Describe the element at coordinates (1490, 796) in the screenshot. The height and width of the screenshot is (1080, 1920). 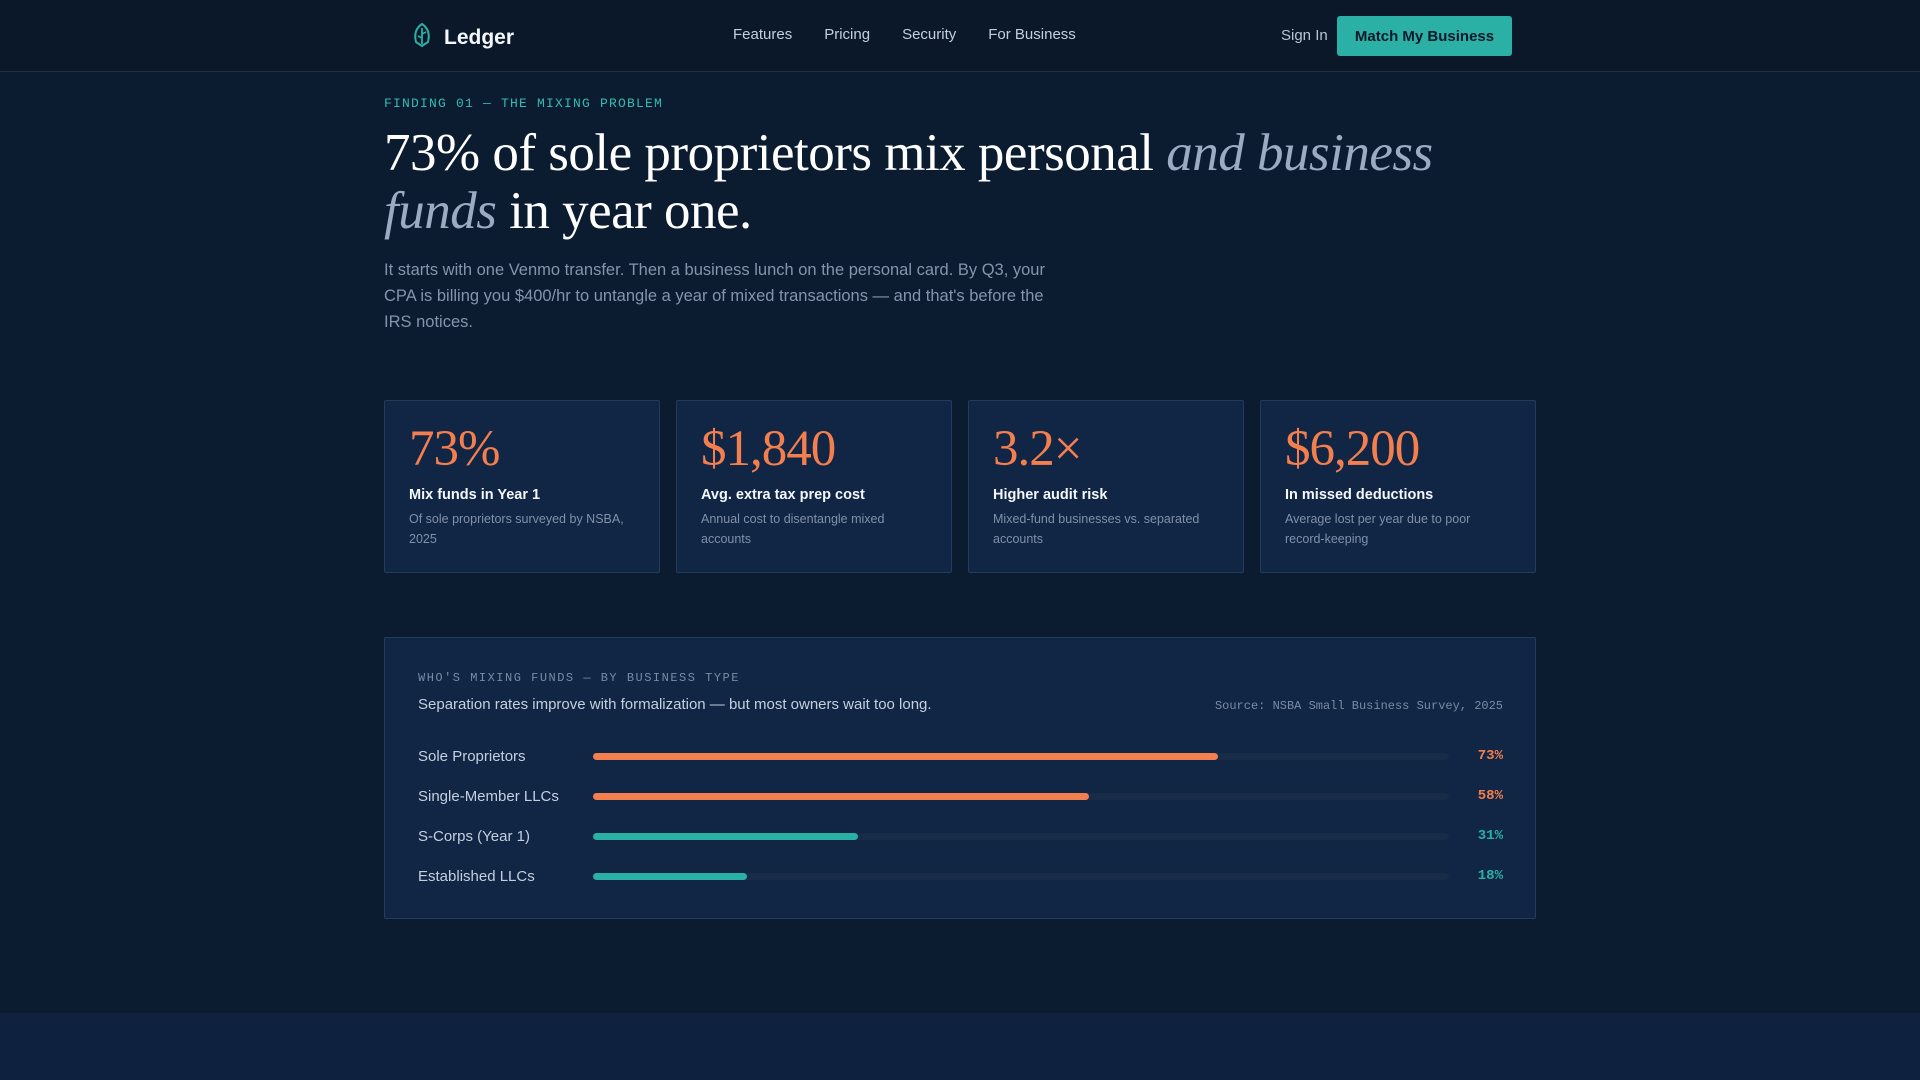
I see `bar-value: 58%` at that location.